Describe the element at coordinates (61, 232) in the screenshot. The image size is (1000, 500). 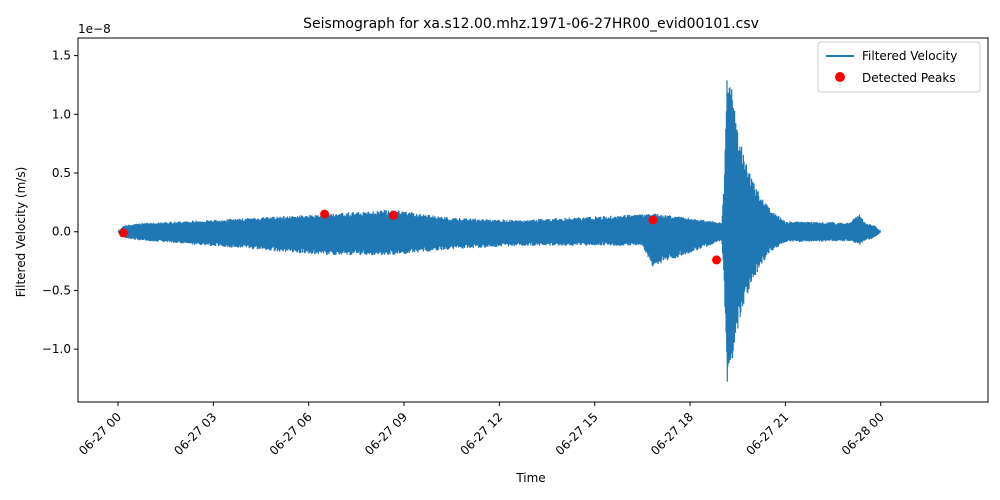
I see `y-tick-label: 0.0` at that location.